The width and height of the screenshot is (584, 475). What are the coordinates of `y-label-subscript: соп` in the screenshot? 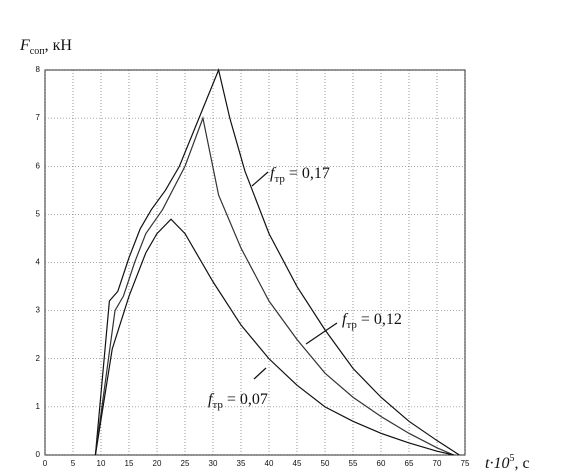 It's located at (37, 51).